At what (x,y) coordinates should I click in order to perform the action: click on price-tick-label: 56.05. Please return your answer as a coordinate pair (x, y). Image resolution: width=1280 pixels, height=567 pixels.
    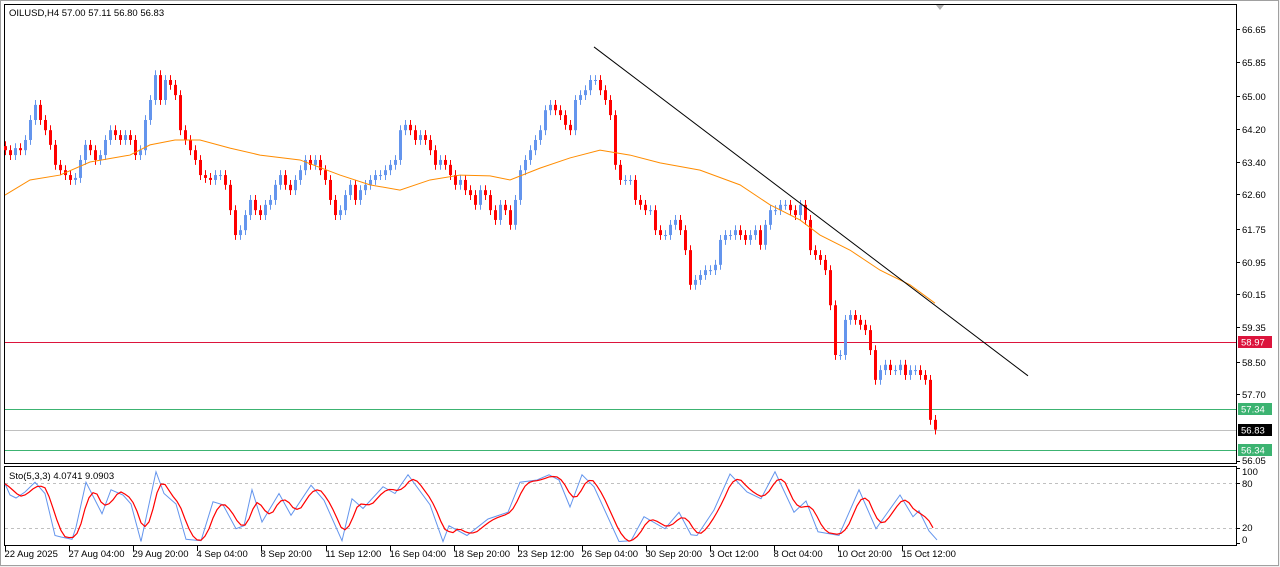
    Looking at the image, I should click on (1254, 461).